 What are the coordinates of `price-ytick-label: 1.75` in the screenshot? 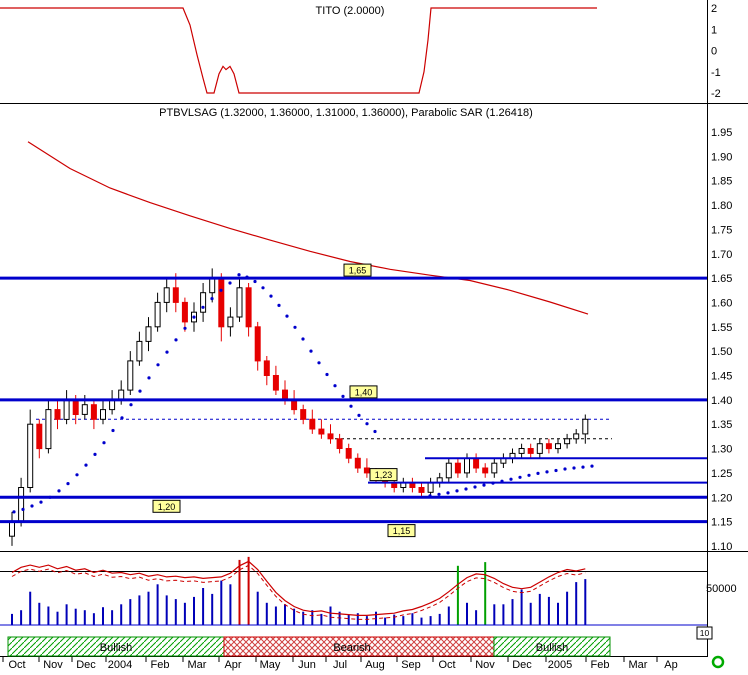 It's located at (721, 230).